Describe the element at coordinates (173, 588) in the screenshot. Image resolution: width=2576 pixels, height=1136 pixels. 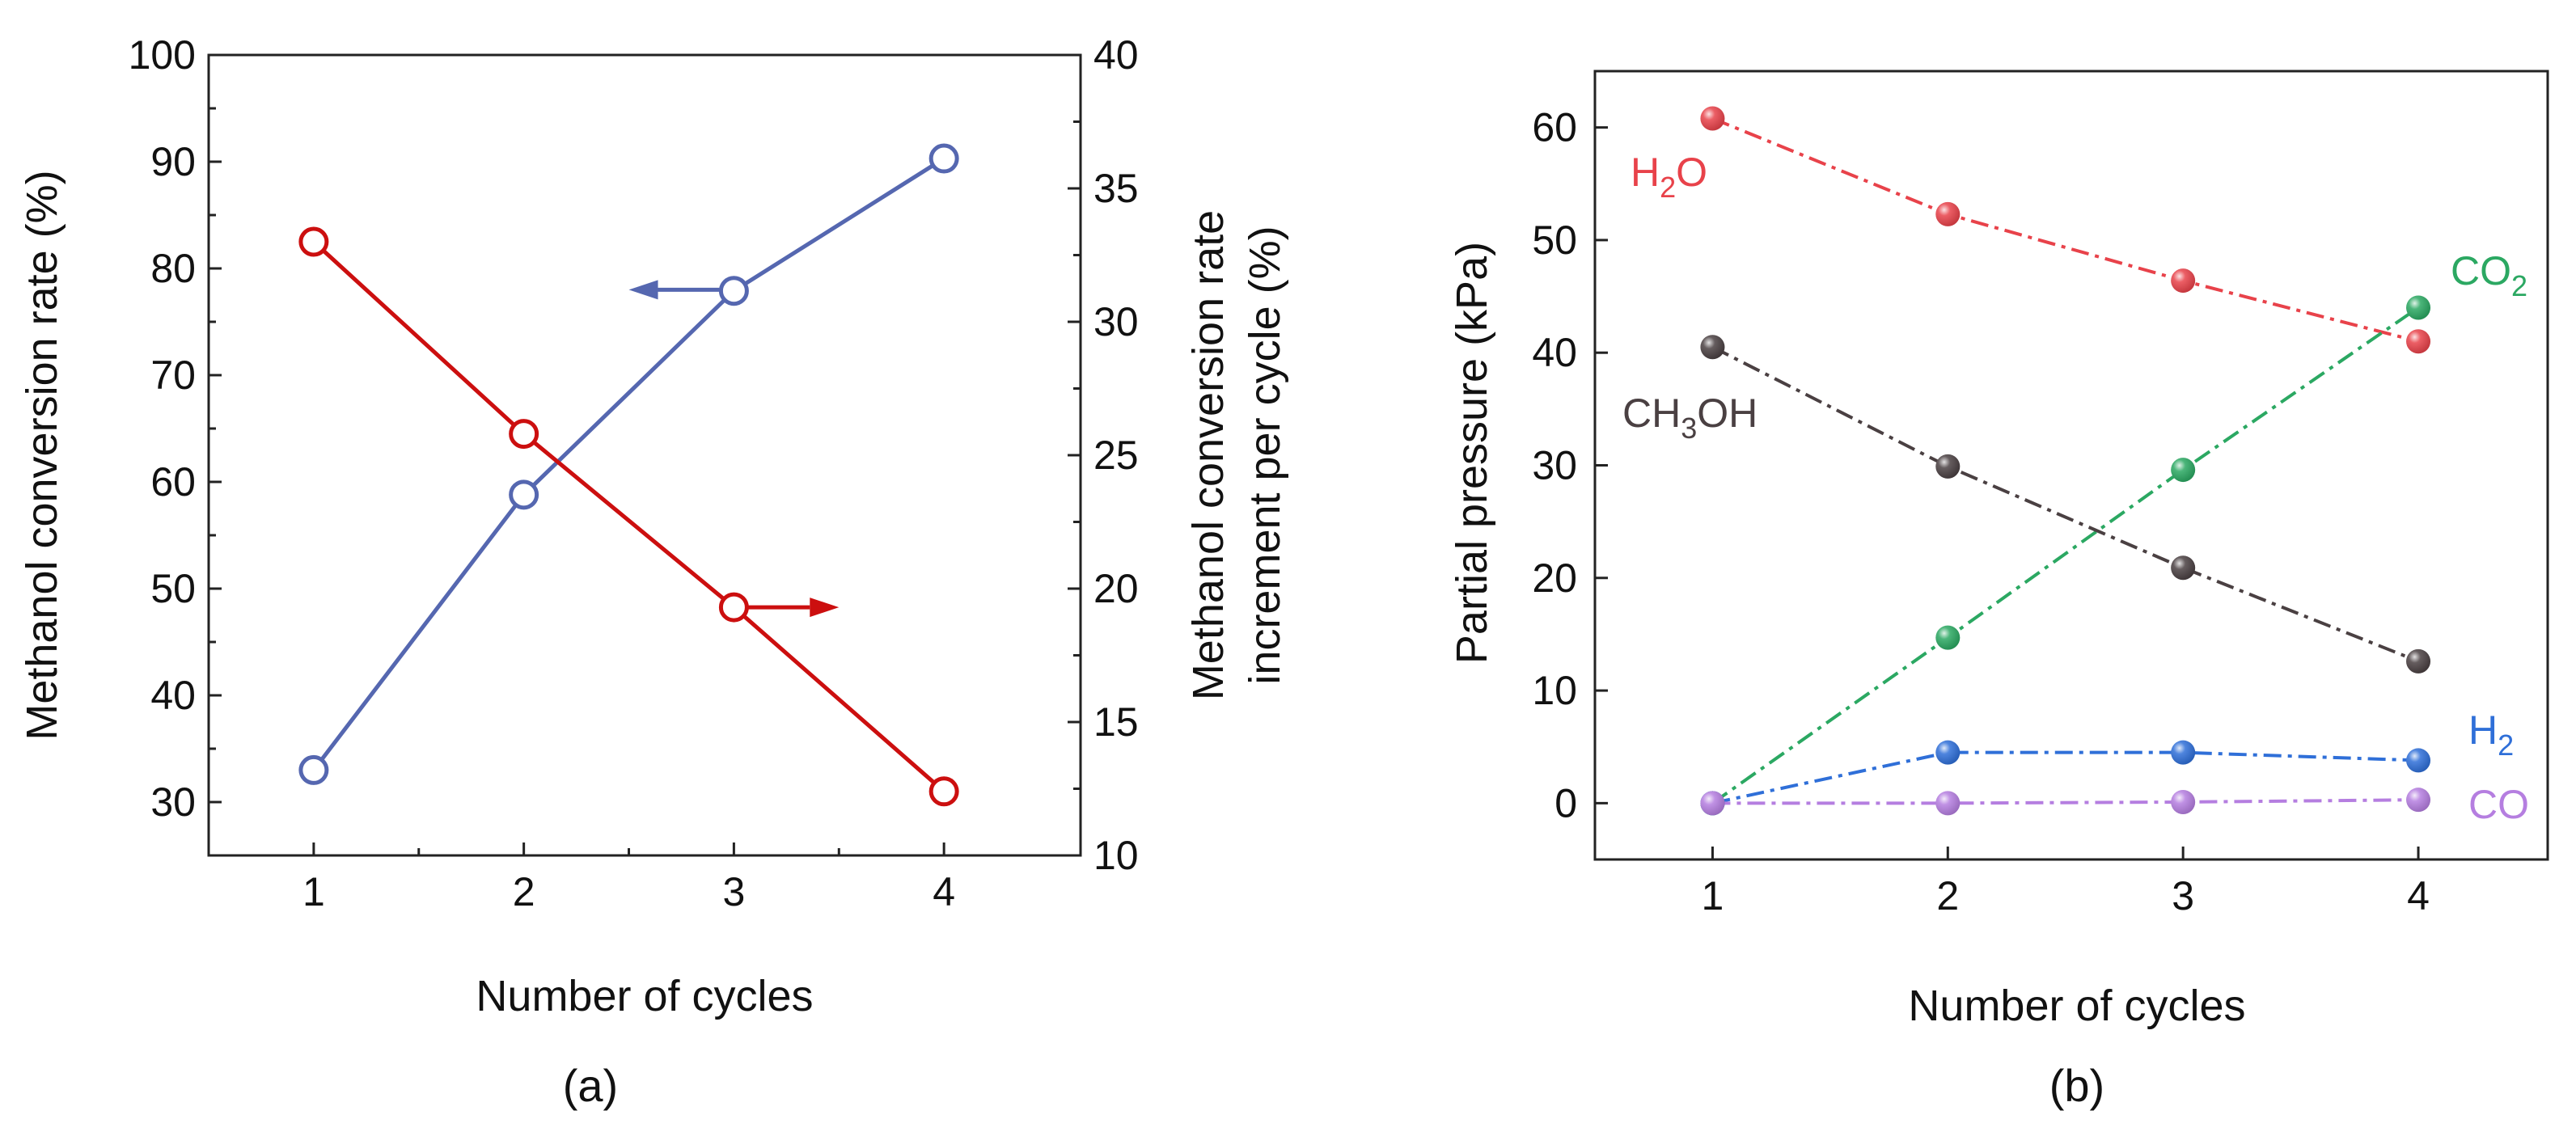
I see `y-left-tick-label: 50` at that location.